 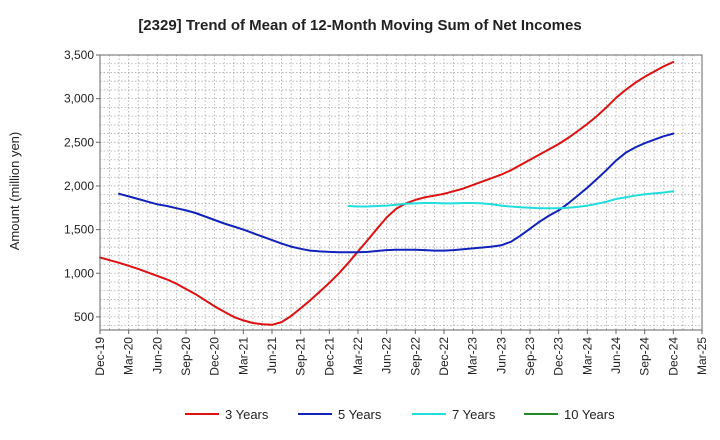 I want to click on x-tick-label: Dec-24, so click(x=673, y=356).